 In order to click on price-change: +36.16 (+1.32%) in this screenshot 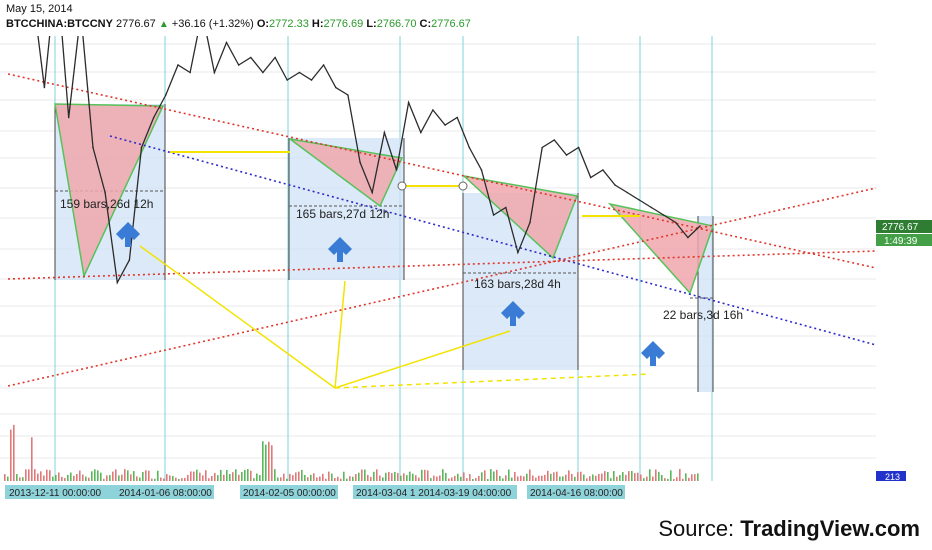, I will do `click(212, 24)`.